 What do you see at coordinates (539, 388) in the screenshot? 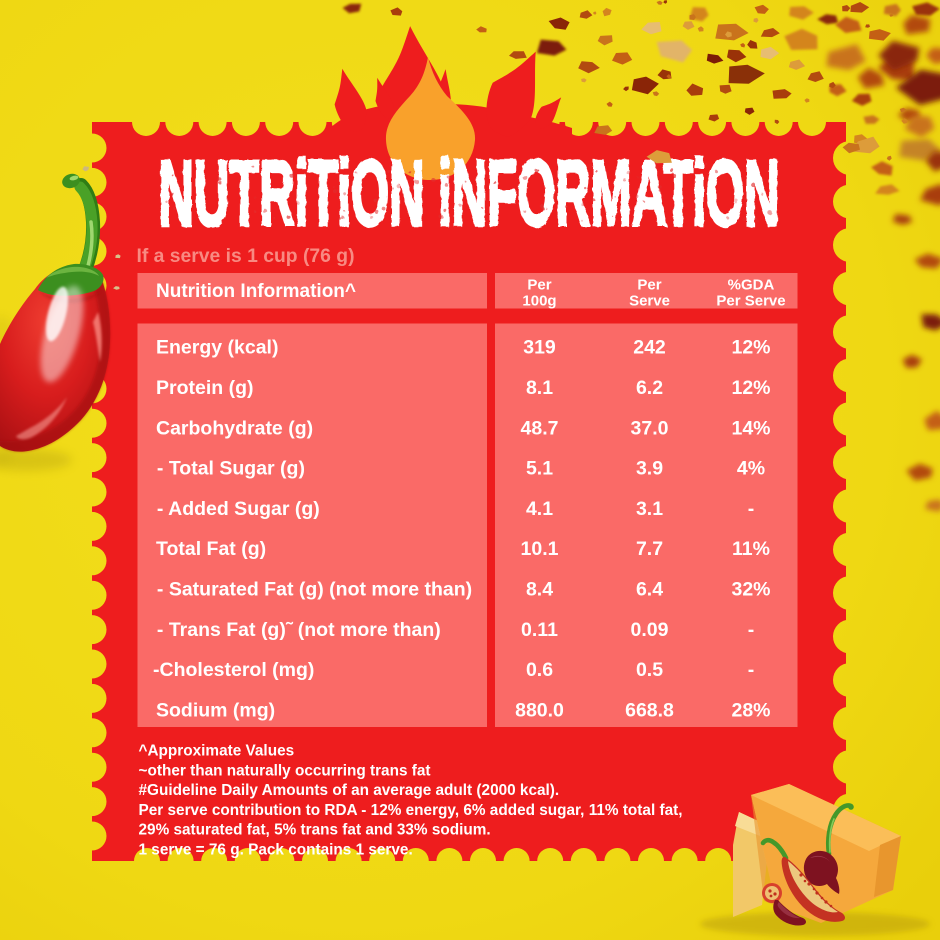
I see `svg-text: 8.1` at bounding box center [539, 388].